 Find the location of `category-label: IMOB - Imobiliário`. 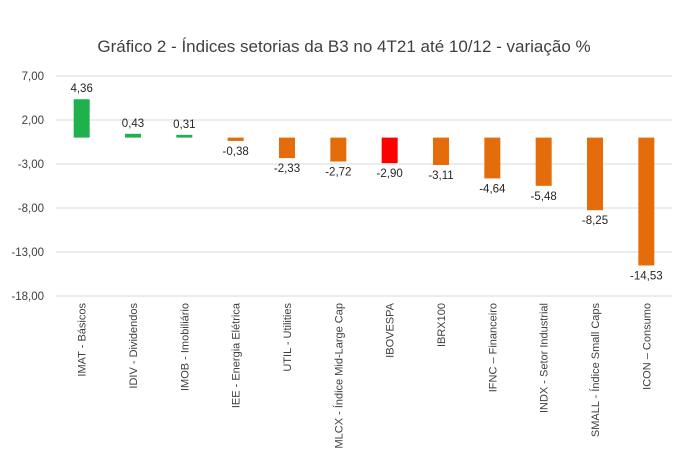

category-label: IMOB - Imobiliário is located at coordinates (185, 347).